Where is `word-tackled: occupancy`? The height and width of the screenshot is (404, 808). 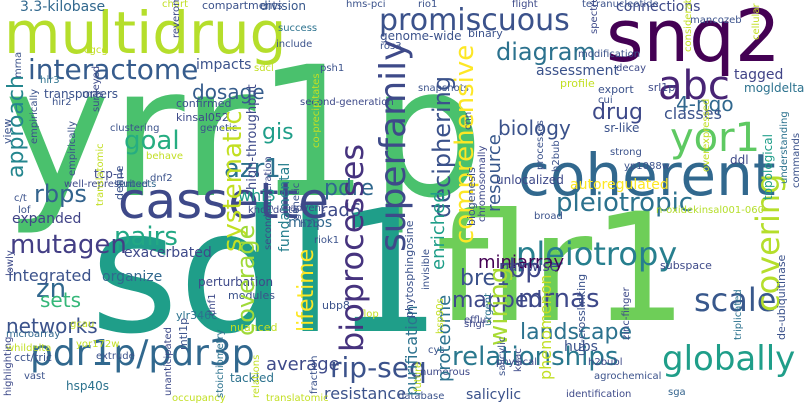
word-tackled: occupancy is located at coordinates (199, 398).